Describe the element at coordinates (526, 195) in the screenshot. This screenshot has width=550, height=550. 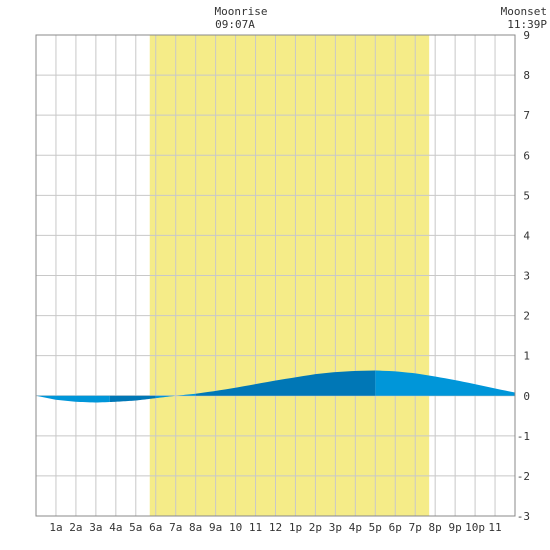
I see `y-tick-label: 5` at that location.